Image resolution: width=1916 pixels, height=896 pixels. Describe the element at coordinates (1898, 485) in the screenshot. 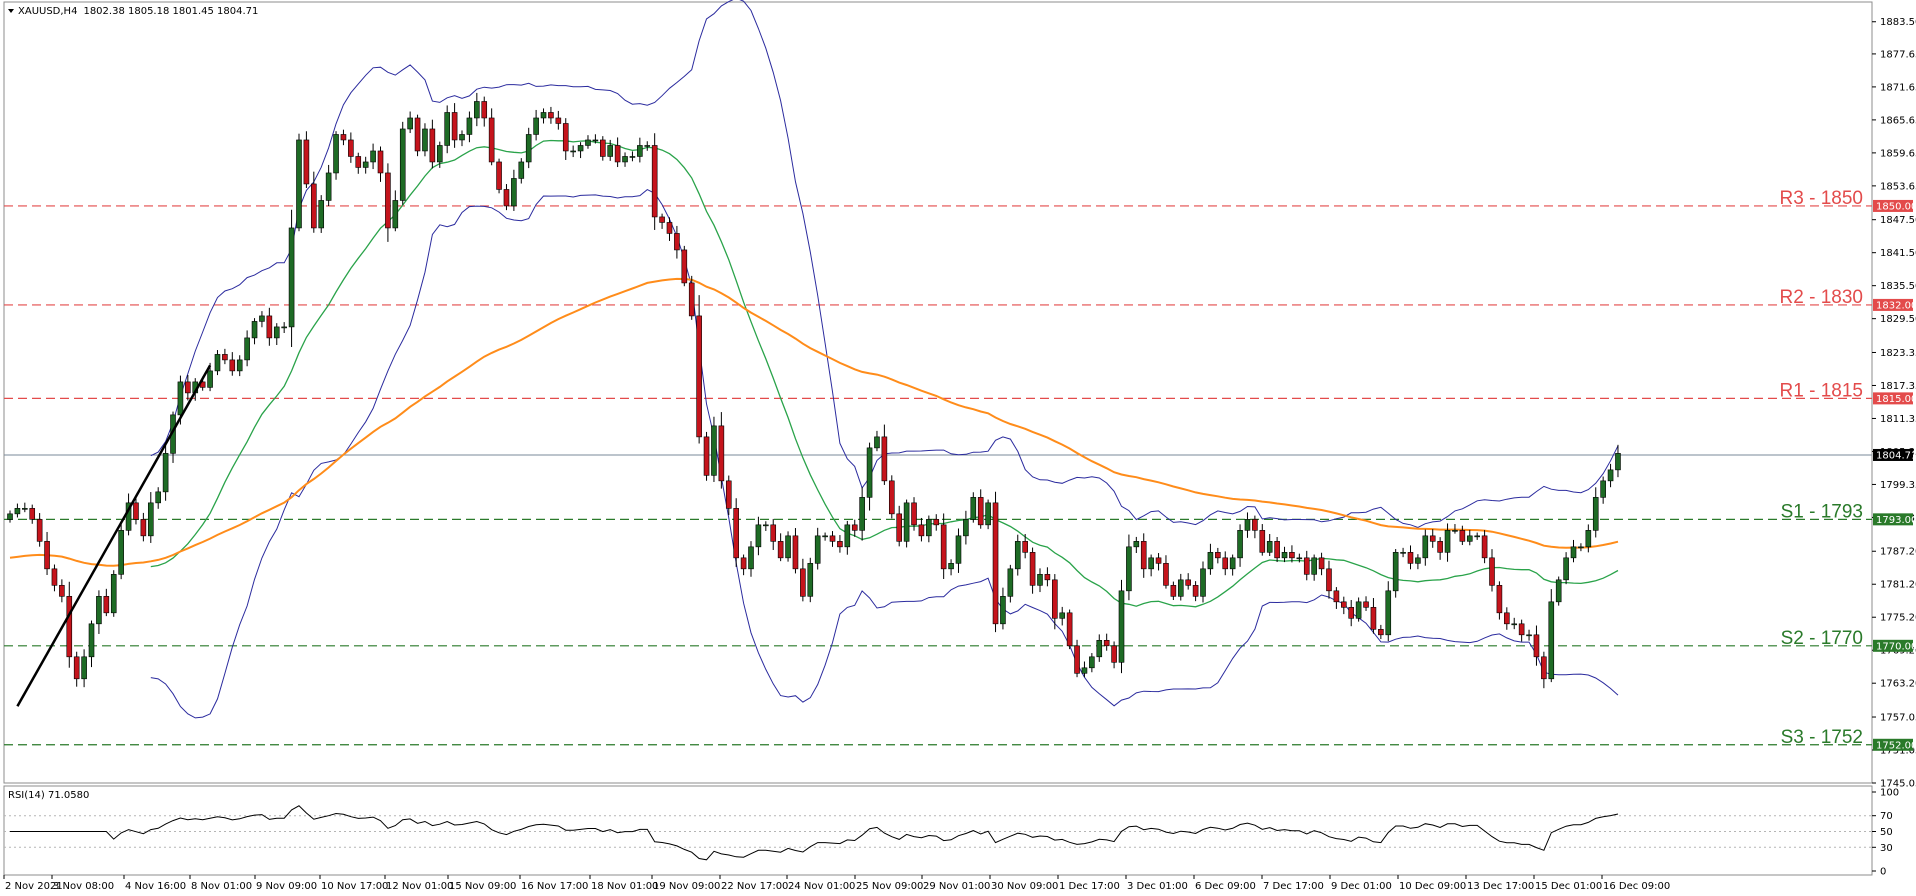

I see `y-tick-label: 1799.35` at that location.